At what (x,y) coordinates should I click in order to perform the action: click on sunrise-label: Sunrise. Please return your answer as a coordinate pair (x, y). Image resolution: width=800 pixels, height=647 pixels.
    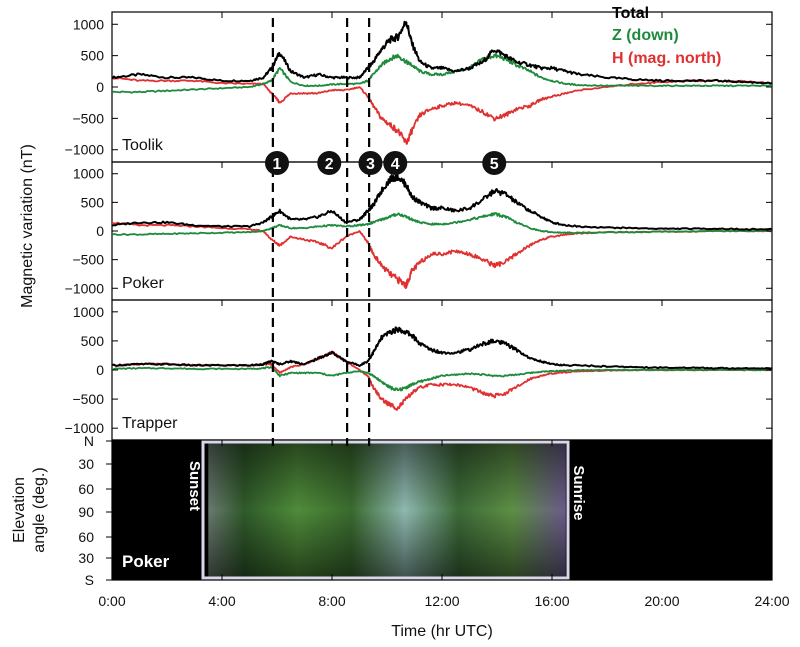
    Looking at the image, I should click on (578, 492).